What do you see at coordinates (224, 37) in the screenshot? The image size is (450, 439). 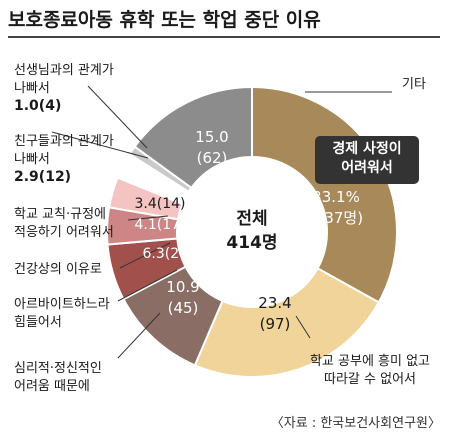 I see `title-underline` at bounding box center [224, 37].